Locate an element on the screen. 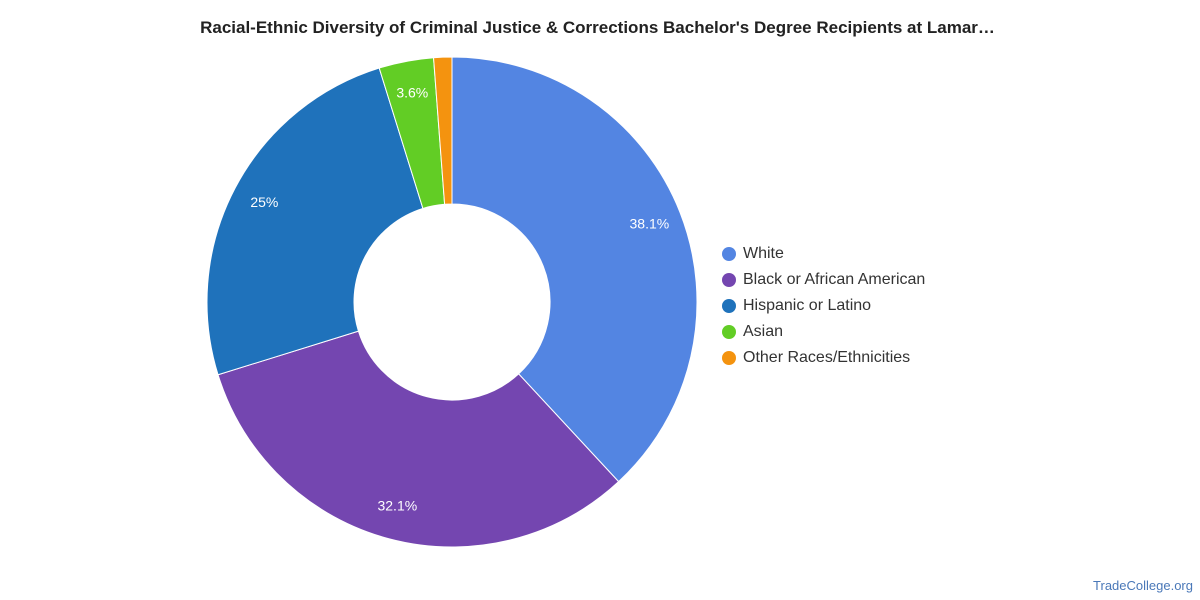 Image resolution: width=1200 pixels, height=600 pixels. legend-swatch-other-races-ethnicities is located at coordinates (729, 358).